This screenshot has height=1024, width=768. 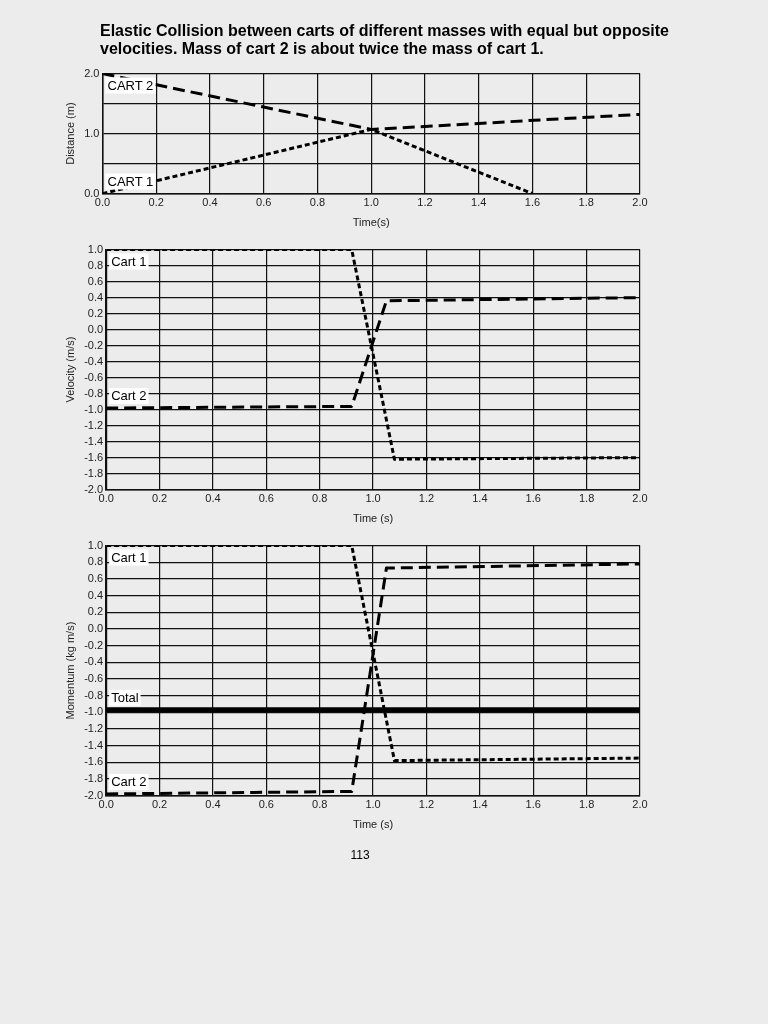 I want to click on series-label: CART 1, so click(x=130, y=181).